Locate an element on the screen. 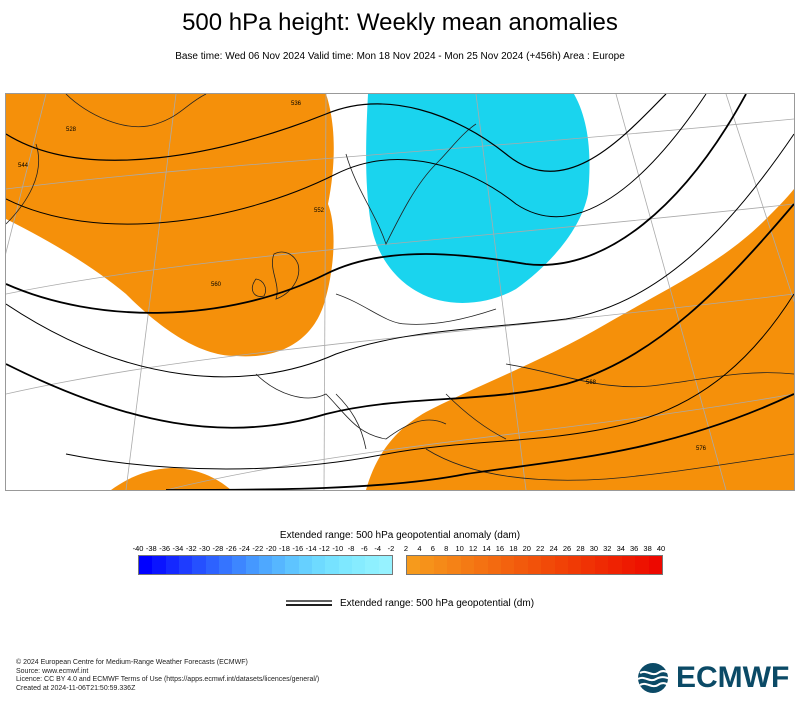 This screenshot has width=800, height=720. footer-line: Created at 2024-11-06T21:50:59.336Z is located at coordinates (76, 688).